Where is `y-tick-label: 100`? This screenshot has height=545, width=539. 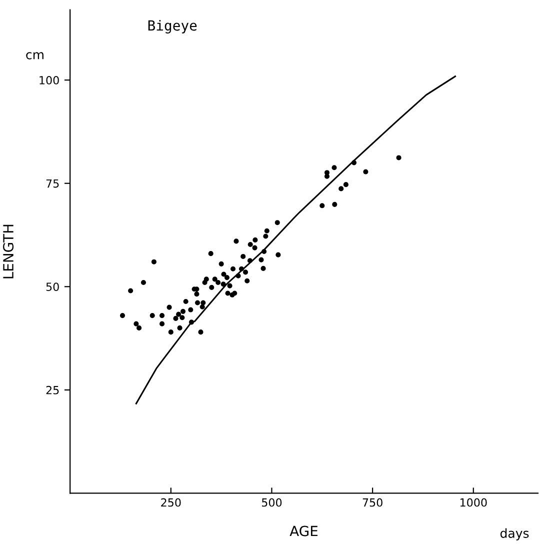 y-tick-label: 100 is located at coordinates (49, 80).